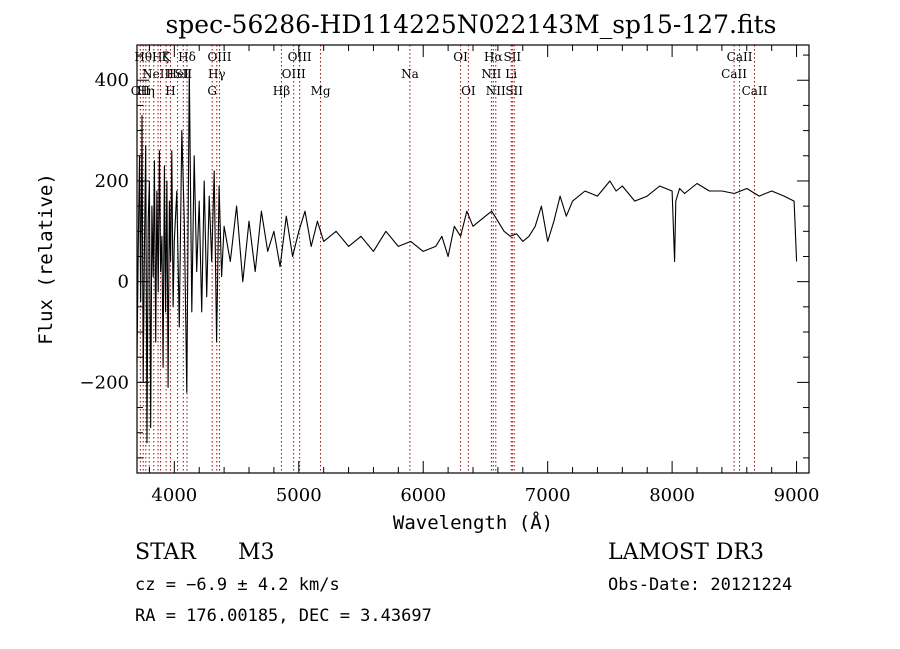 This screenshot has height=649, width=900. What do you see at coordinates (283, 616) in the screenshot?
I see `coordinates-line: RA = 176.00185, DEC = 3.43697` at bounding box center [283, 616].